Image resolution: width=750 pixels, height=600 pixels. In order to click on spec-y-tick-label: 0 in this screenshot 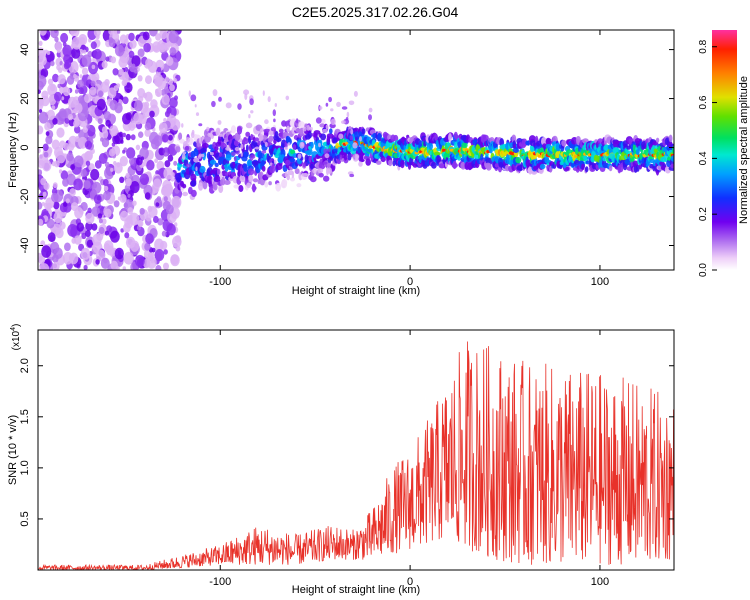, I will do `click(25, 147)`.